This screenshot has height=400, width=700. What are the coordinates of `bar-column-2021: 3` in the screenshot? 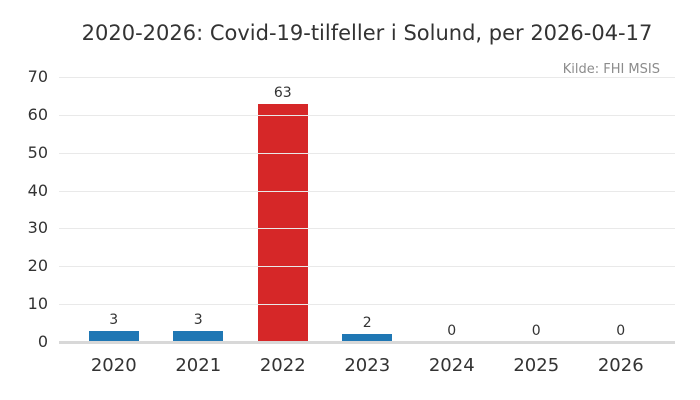 It's located at (198, 209).